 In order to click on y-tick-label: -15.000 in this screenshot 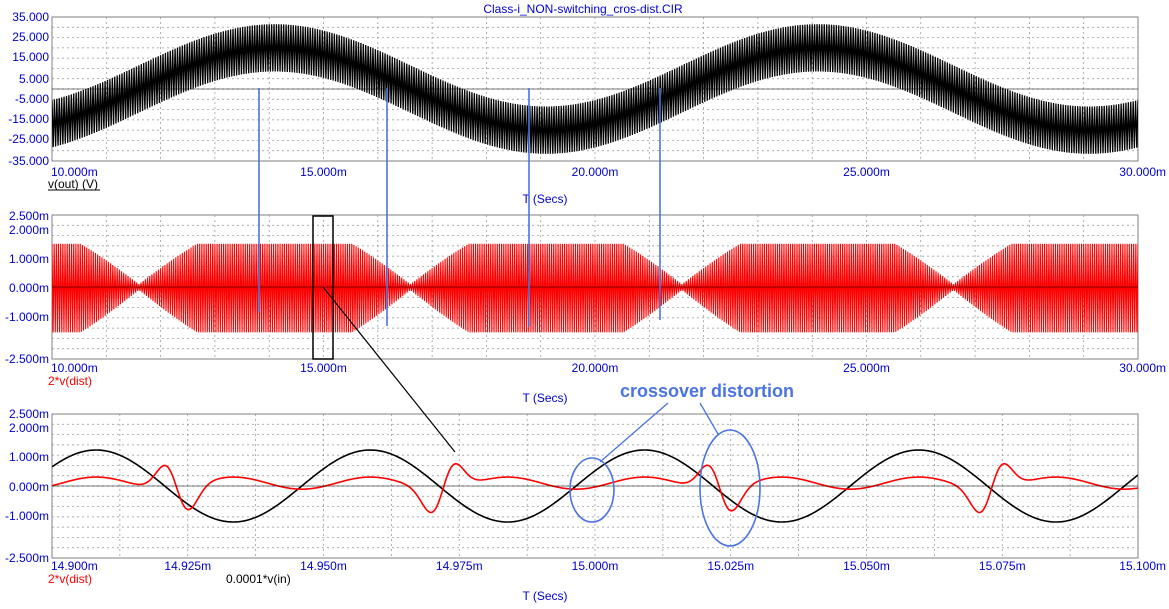, I will do `click(28, 119)`.